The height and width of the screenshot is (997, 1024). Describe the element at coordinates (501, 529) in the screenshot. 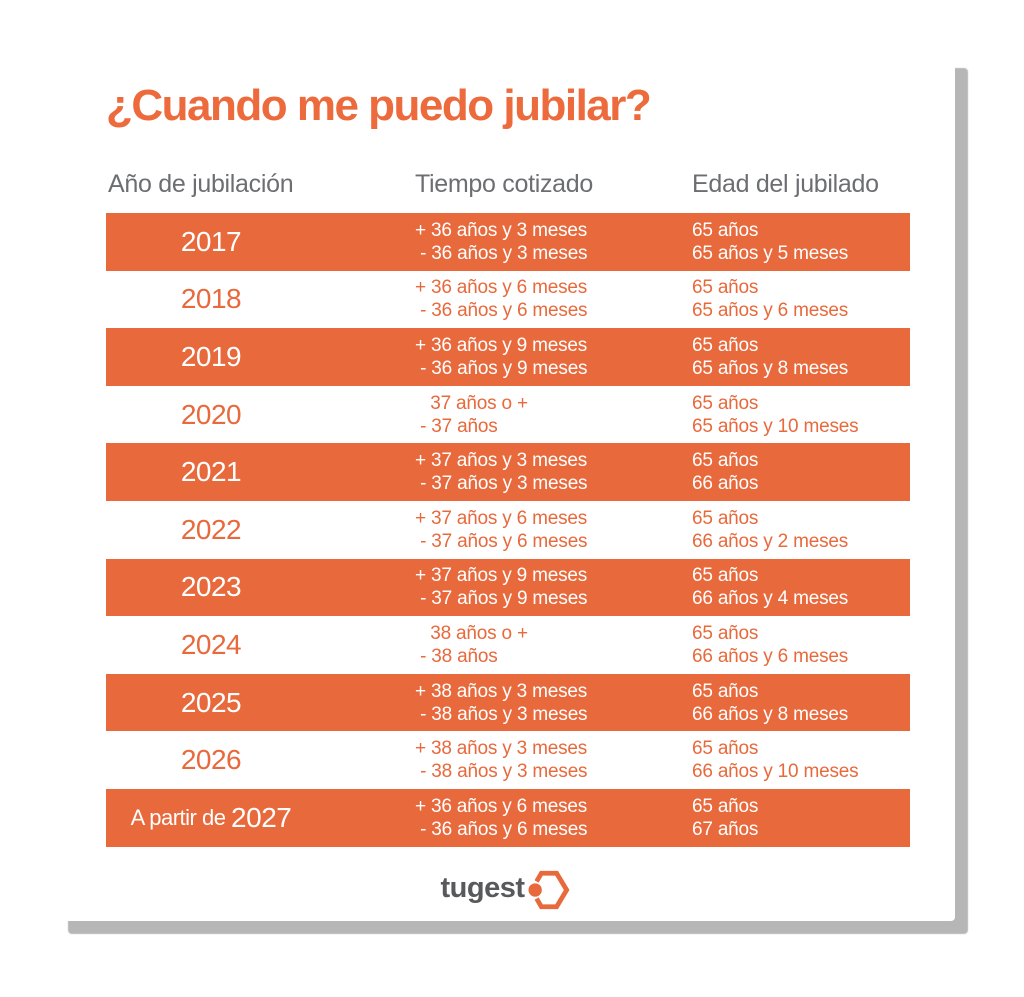

I see `tiempo-cell: + 37 años y 6 meses - 37 años y 6 meses` at that location.